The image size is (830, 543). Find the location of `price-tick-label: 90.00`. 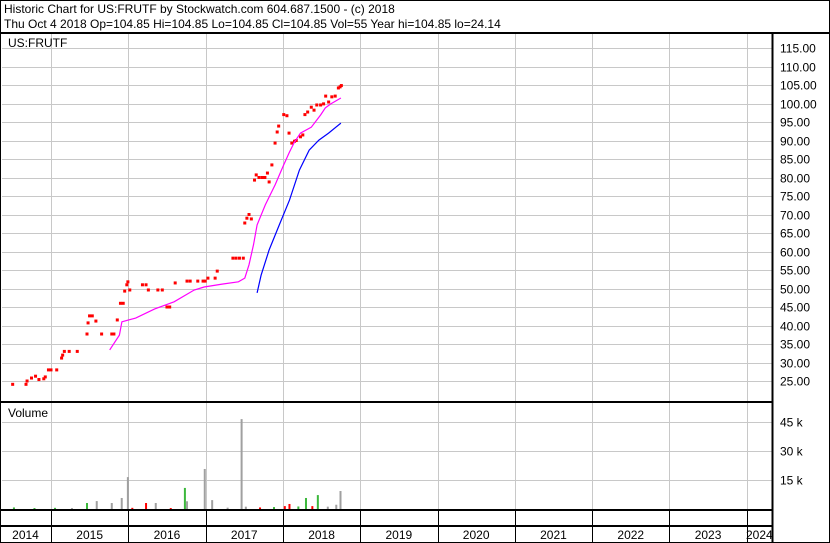

price-tick-label: 90.00 is located at coordinates (795, 142).